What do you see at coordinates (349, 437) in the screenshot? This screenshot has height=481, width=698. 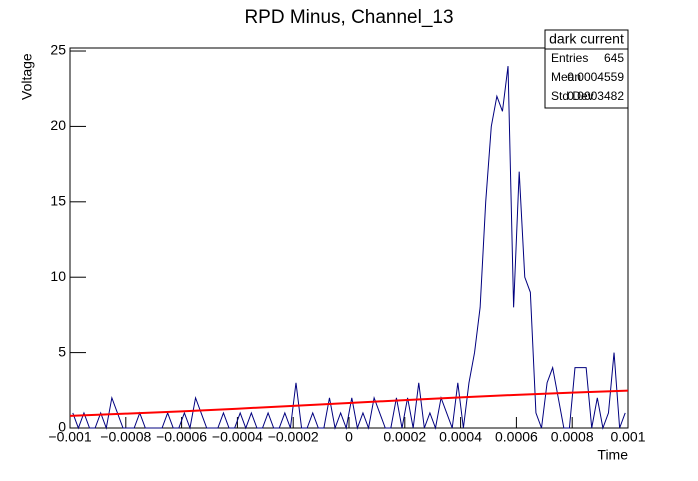 I see `x-tick-label: 0` at bounding box center [349, 437].